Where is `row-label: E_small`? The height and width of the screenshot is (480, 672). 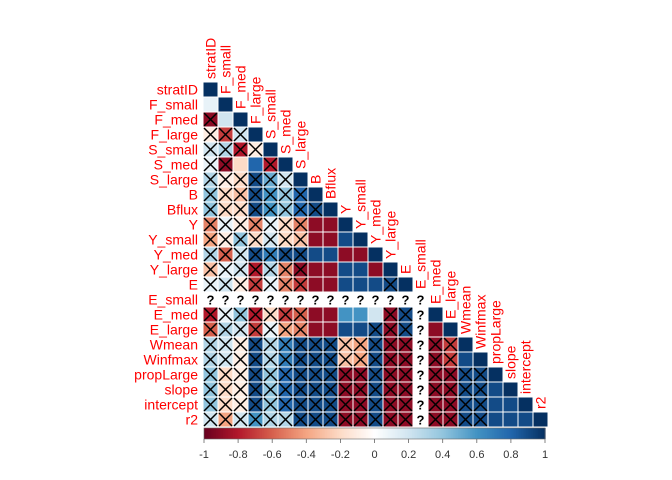
row-label: E_small is located at coordinates (173, 300).